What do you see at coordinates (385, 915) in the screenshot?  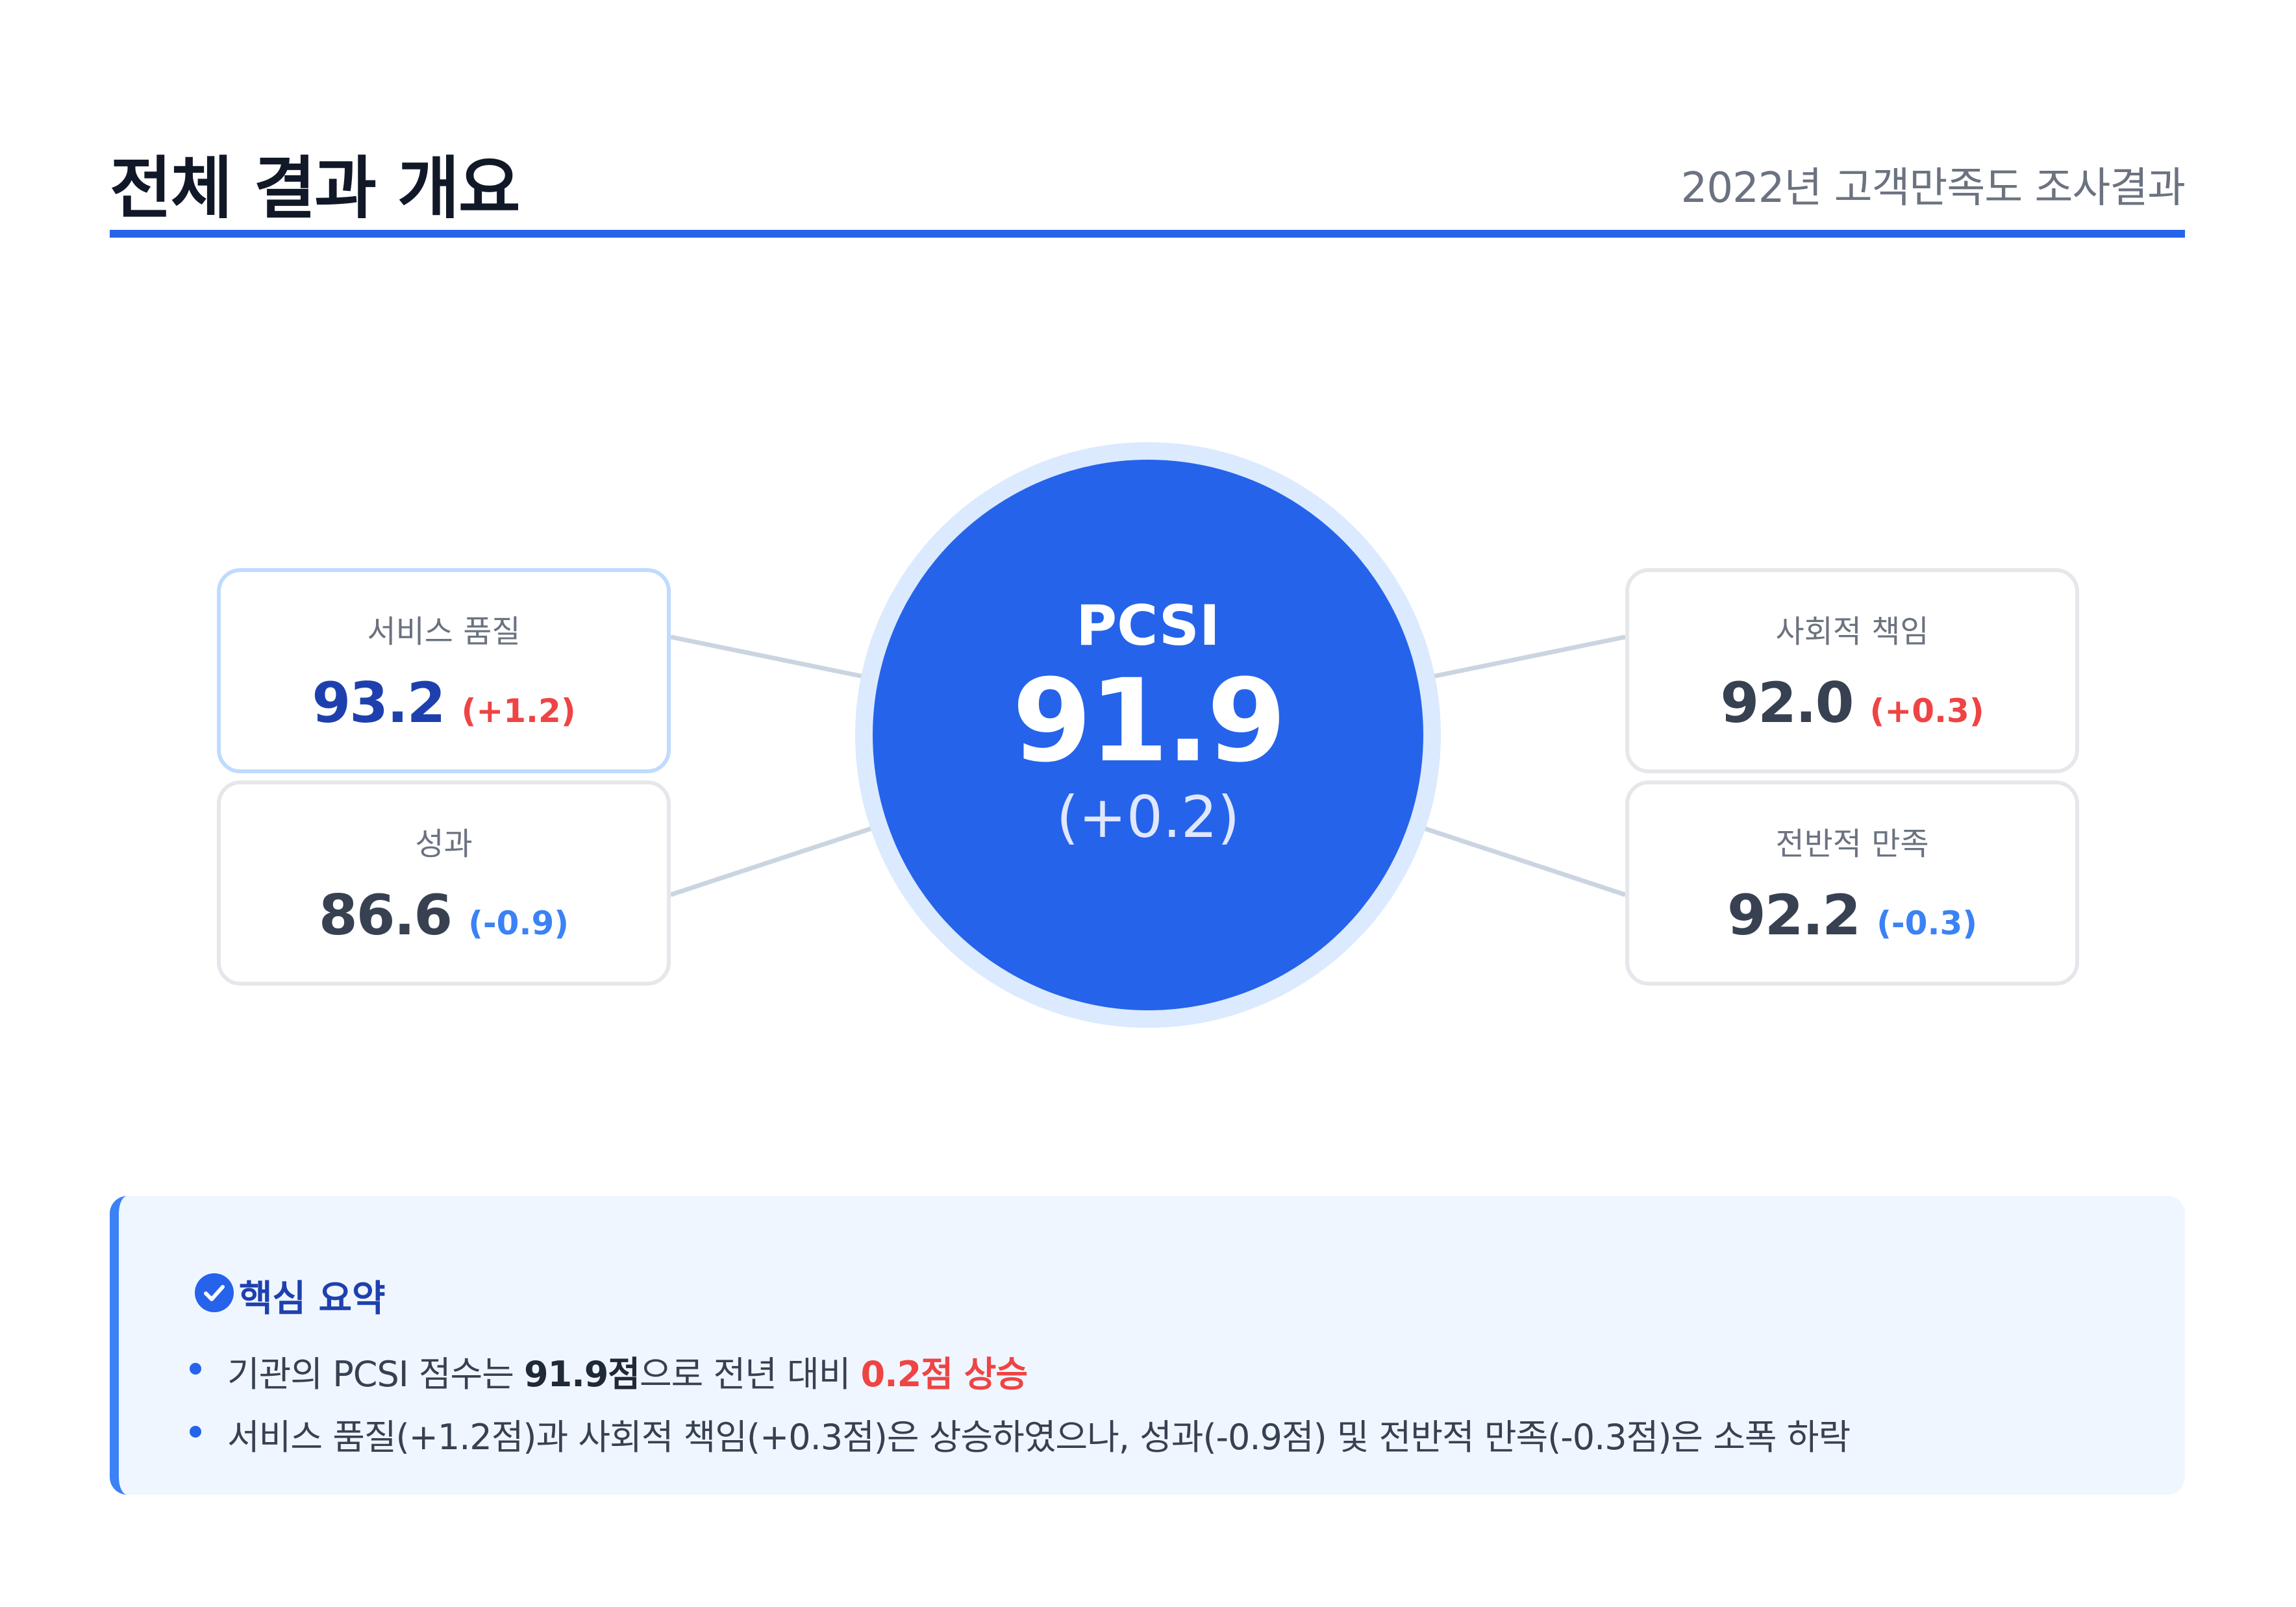 I see `metric-value: 86.6` at bounding box center [385, 915].